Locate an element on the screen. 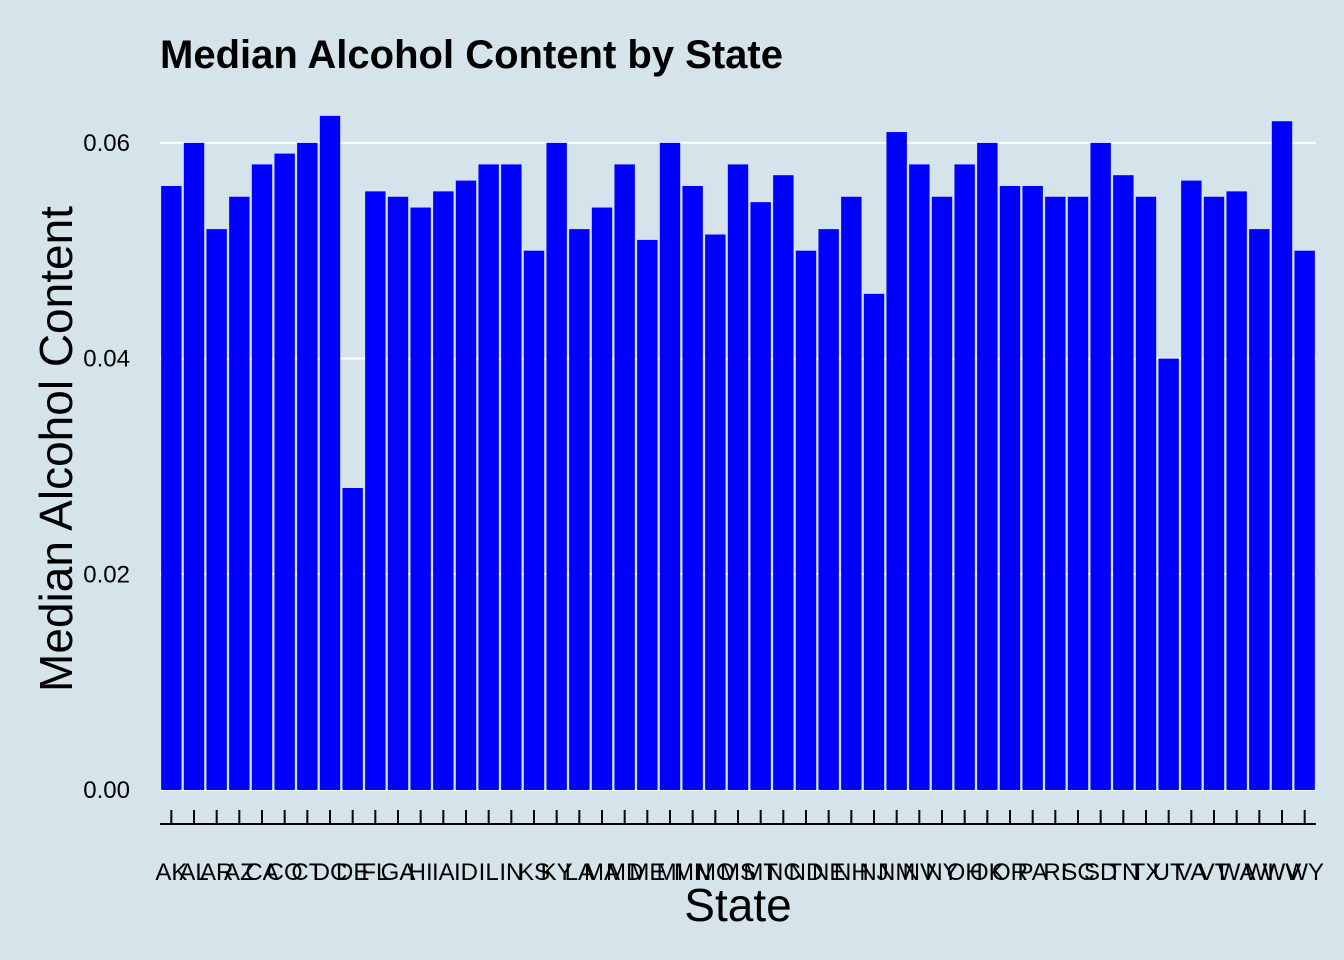 The image size is (1344, 960). bar-md is located at coordinates (624, 477).